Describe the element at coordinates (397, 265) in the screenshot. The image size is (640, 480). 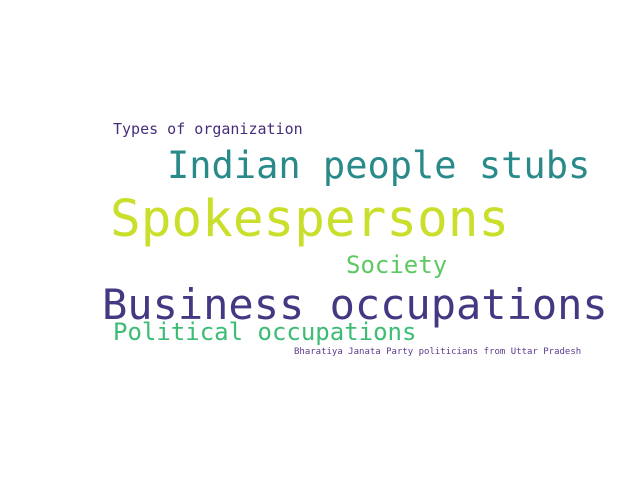
I see `word-society: Society` at that location.